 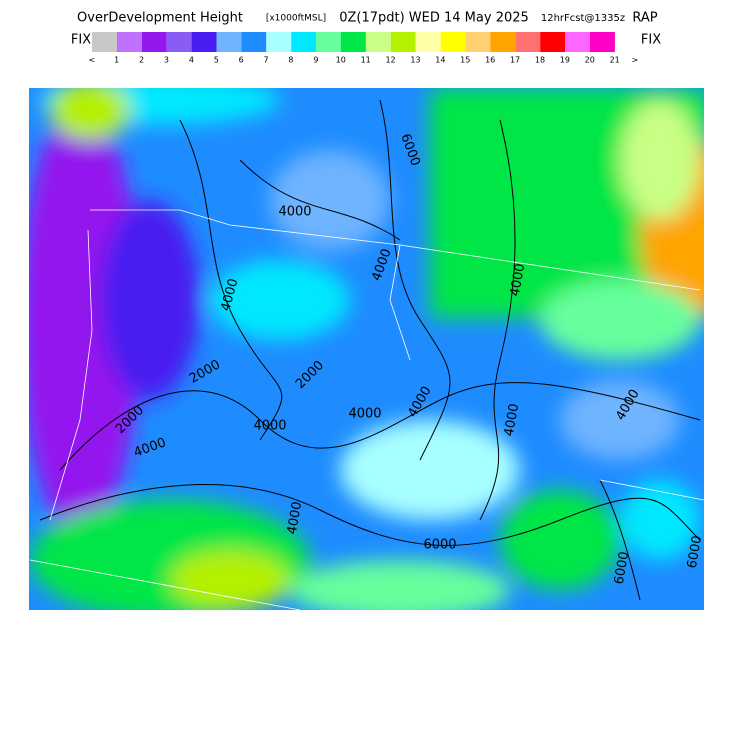 What do you see at coordinates (515, 60) in the screenshot?
I see `legend-tick: 17` at bounding box center [515, 60].